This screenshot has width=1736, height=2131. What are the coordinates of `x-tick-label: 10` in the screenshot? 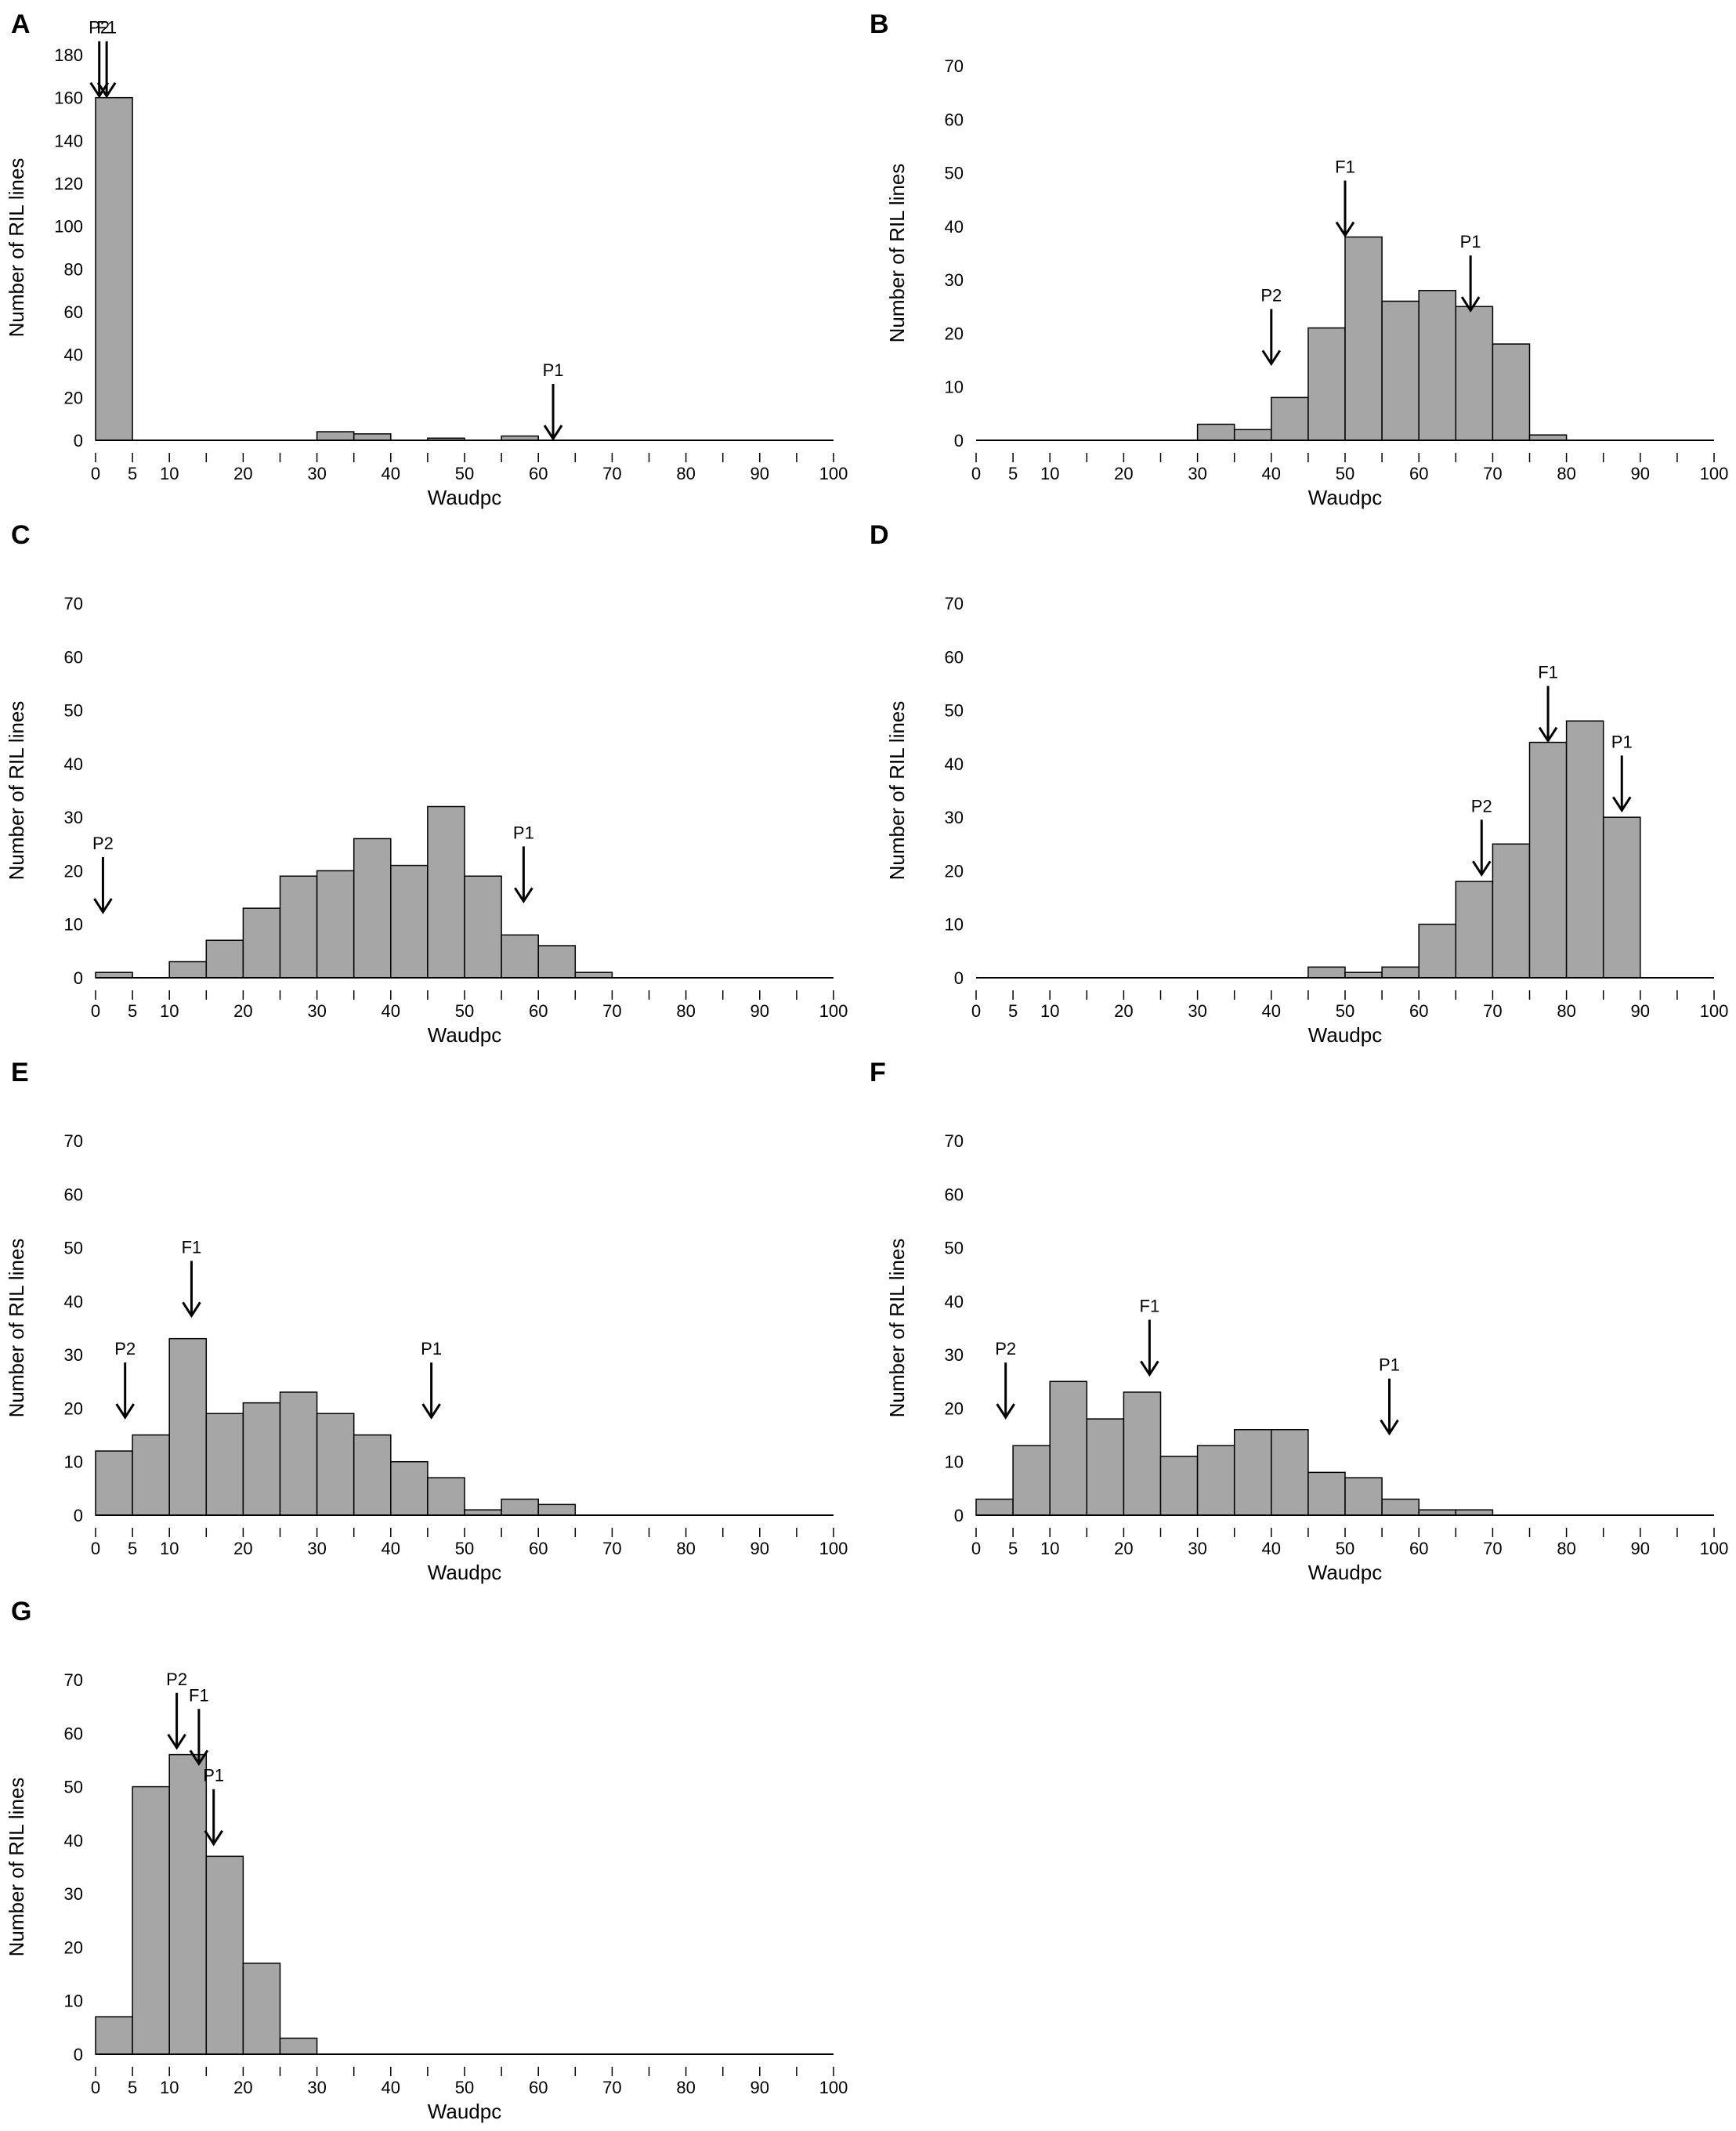 It's located at (1049, 473).